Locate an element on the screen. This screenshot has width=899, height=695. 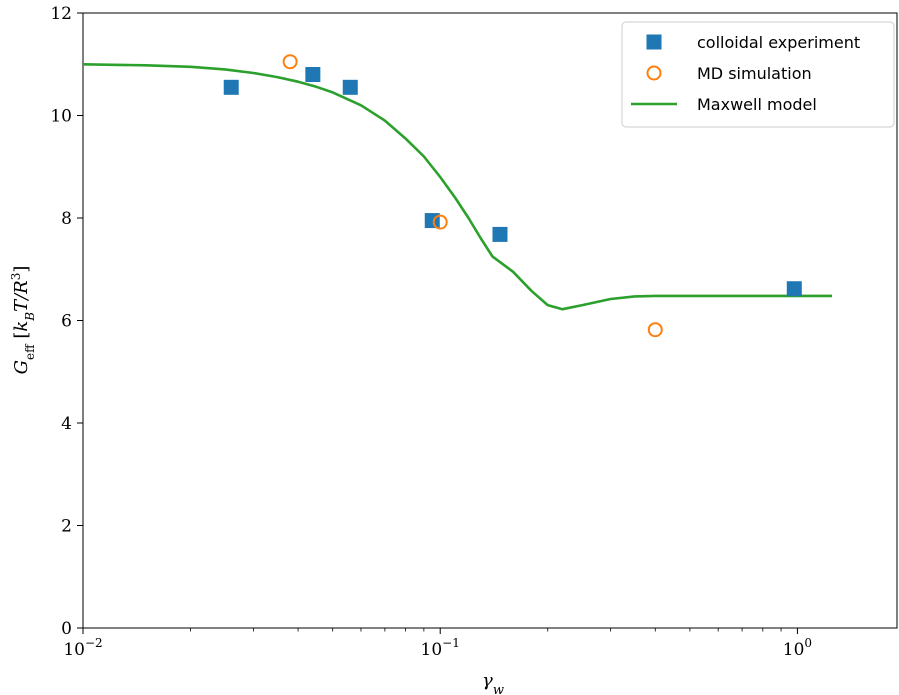
y-tick-label: 0 is located at coordinates (66, 629).